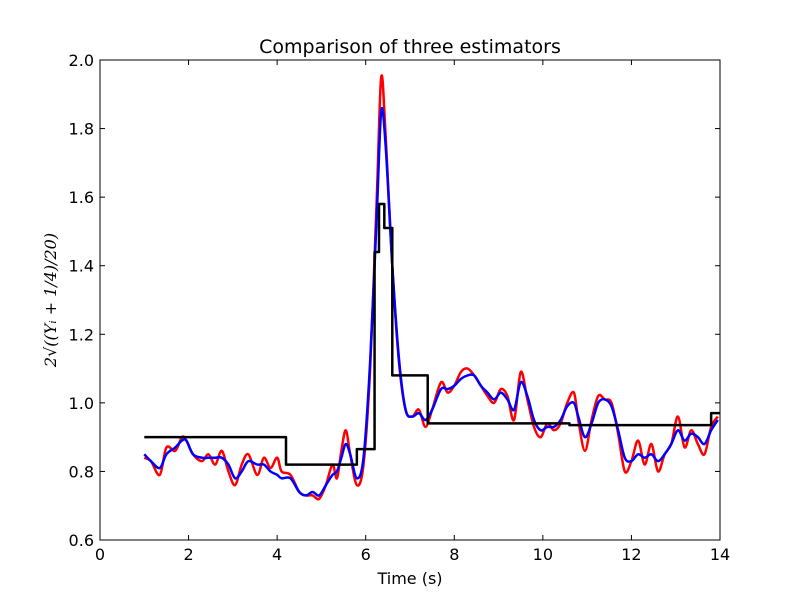 This screenshot has height=600, width=800. What do you see at coordinates (366, 554) in the screenshot?
I see `x-tick-label: 6` at bounding box center [366, 554].